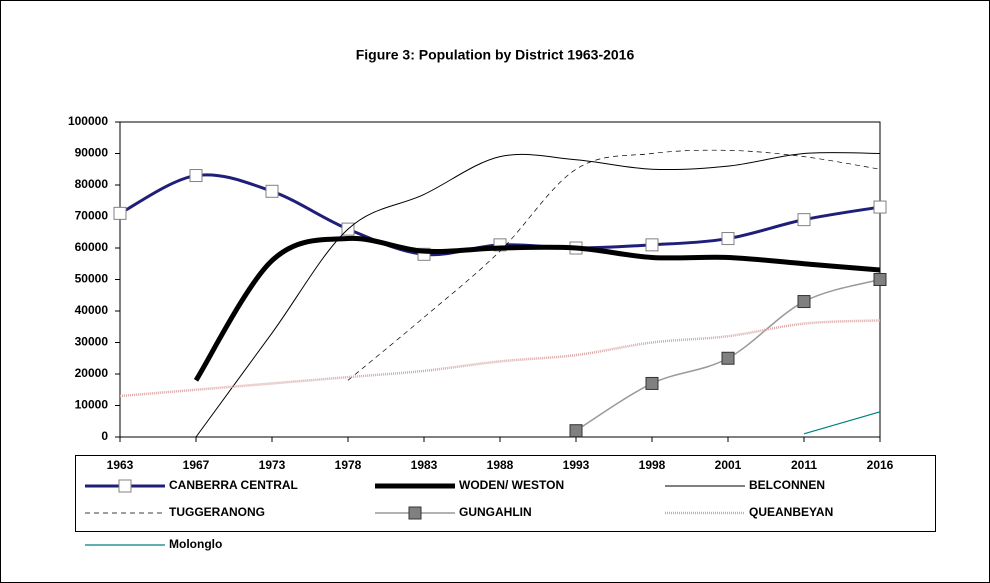 Image resolution: width=990 pixels, height=583 pixels. What do you see at coordinates (104, 436) in the screenshot?
I see `y-tick-label: 0` at bounding box center [104, 436].